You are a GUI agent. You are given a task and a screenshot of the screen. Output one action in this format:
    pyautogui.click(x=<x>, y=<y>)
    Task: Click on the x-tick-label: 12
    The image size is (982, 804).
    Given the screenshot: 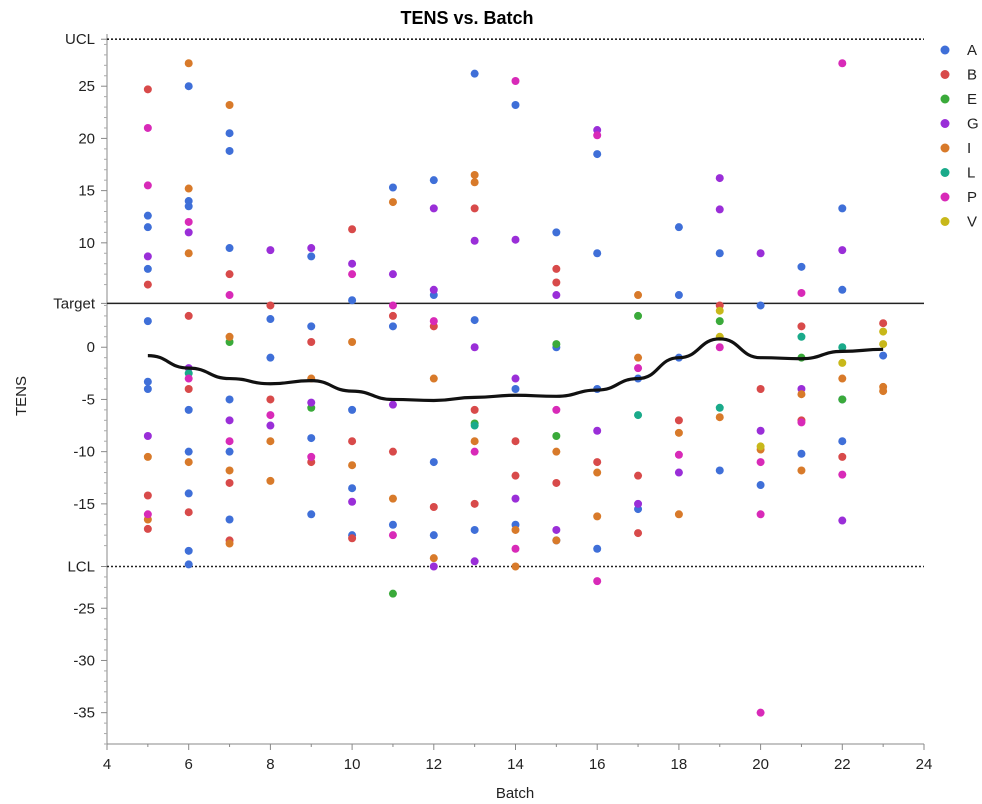 What is the action you would take?
    pyautogui.click(x=433, y=764)
    